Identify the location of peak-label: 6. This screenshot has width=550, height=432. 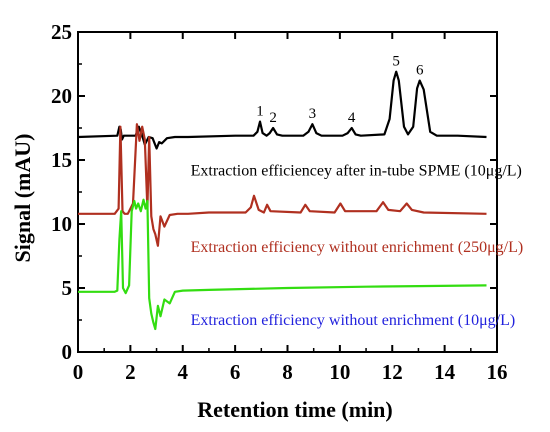
(420, 71).